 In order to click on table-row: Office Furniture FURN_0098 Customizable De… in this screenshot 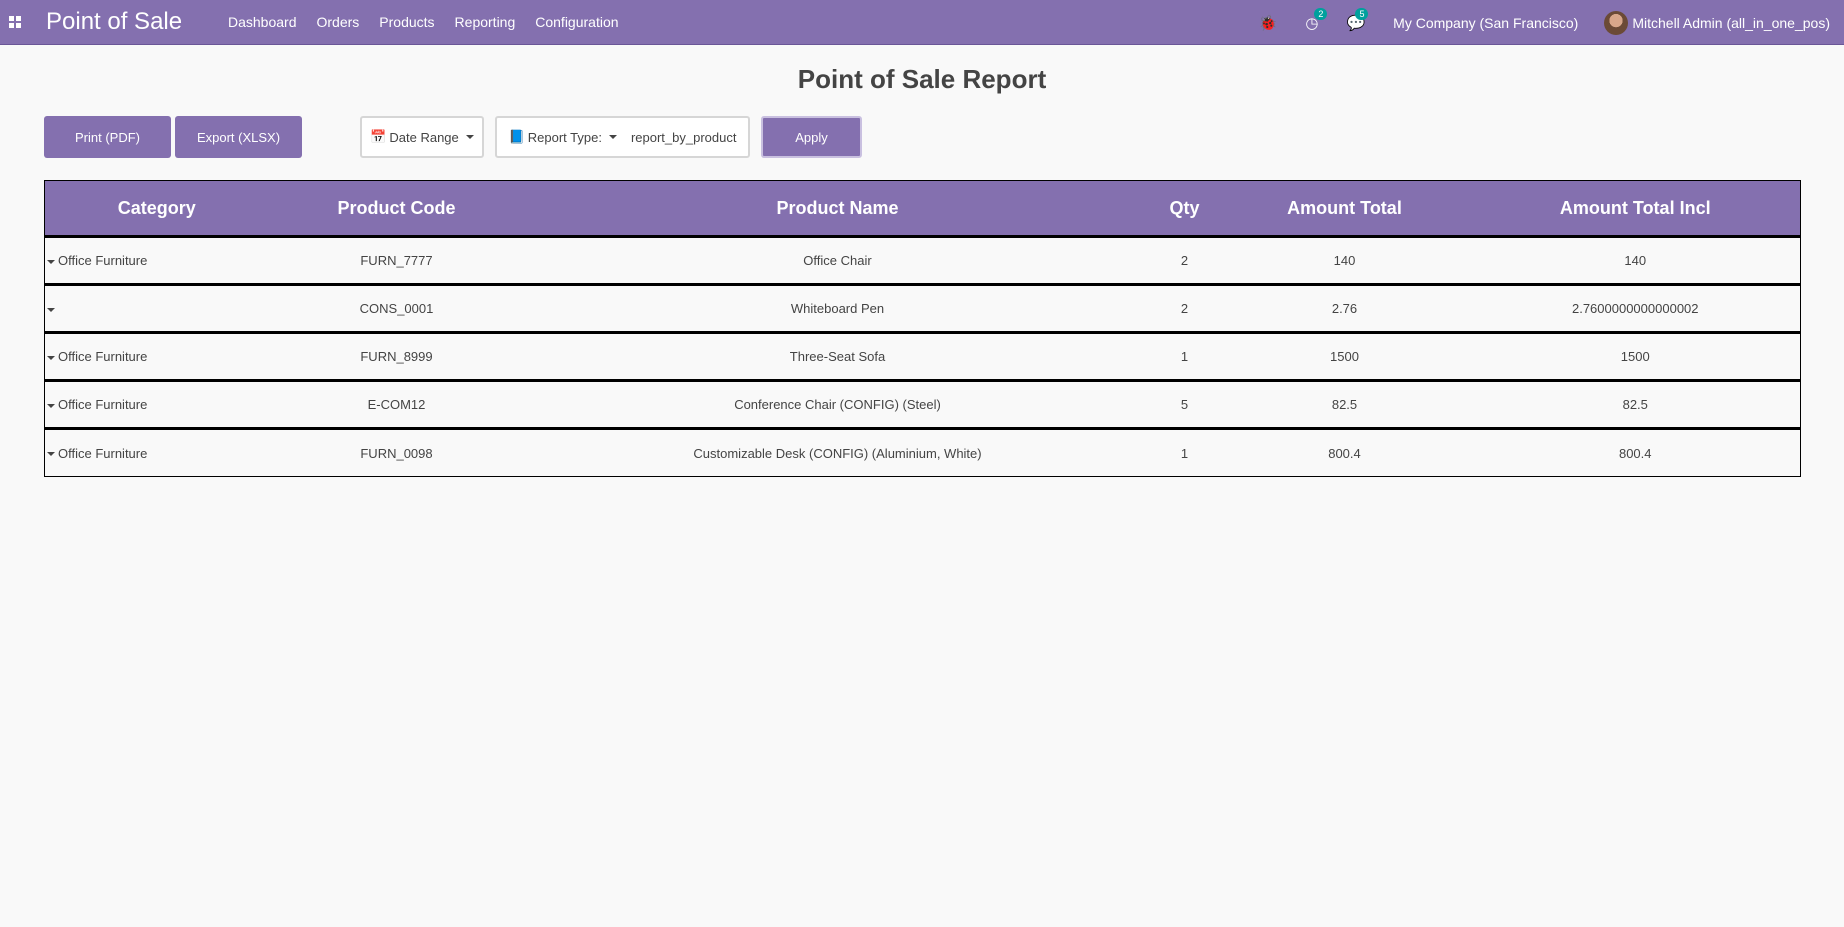, I will do `click(922, 452)`.